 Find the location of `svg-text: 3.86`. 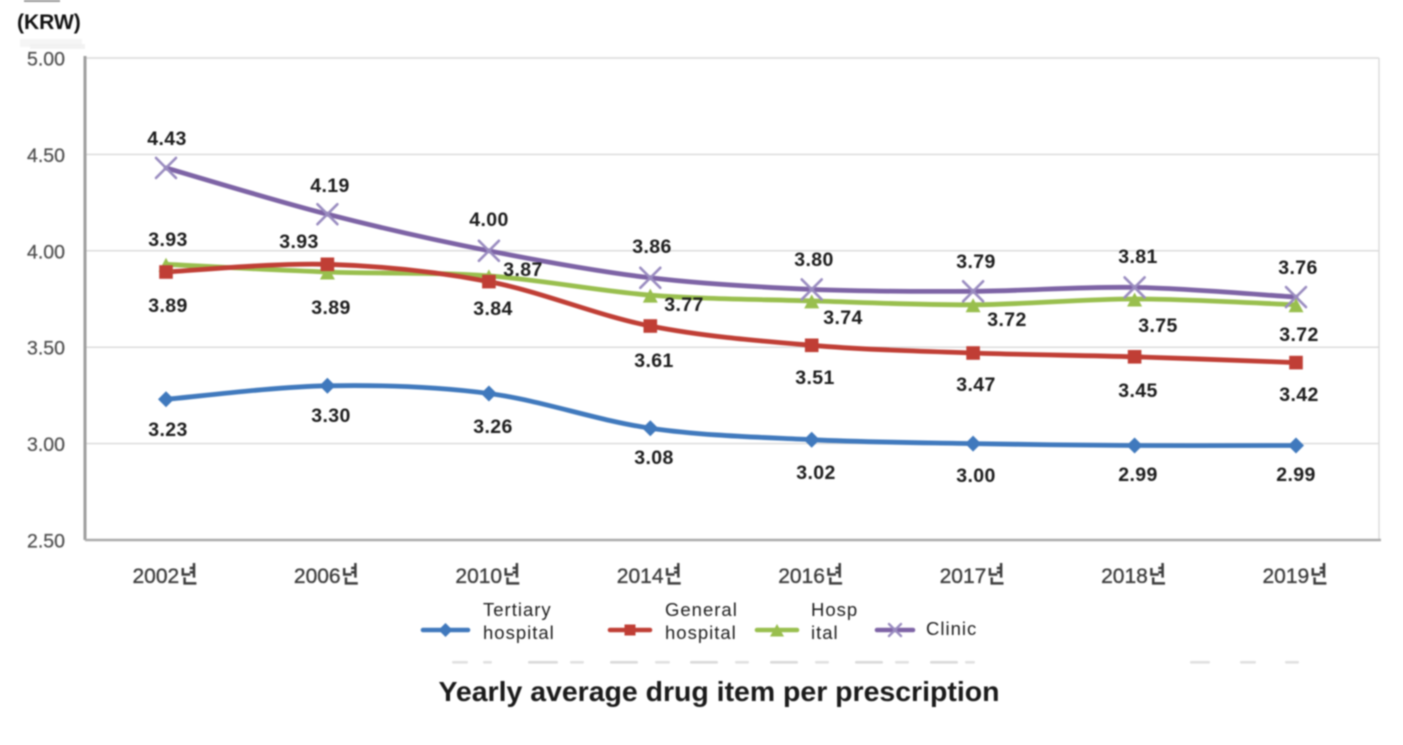

svg-text: 3.86 is located at coordinates (652, 247).